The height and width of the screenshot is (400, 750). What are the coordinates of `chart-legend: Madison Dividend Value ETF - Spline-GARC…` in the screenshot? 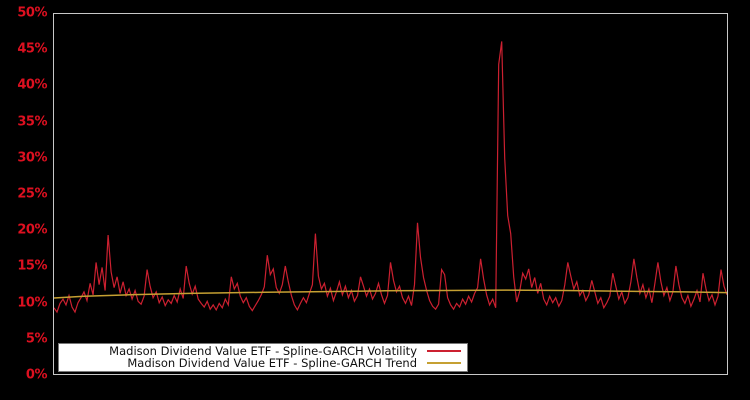 It's located at (263, 357).